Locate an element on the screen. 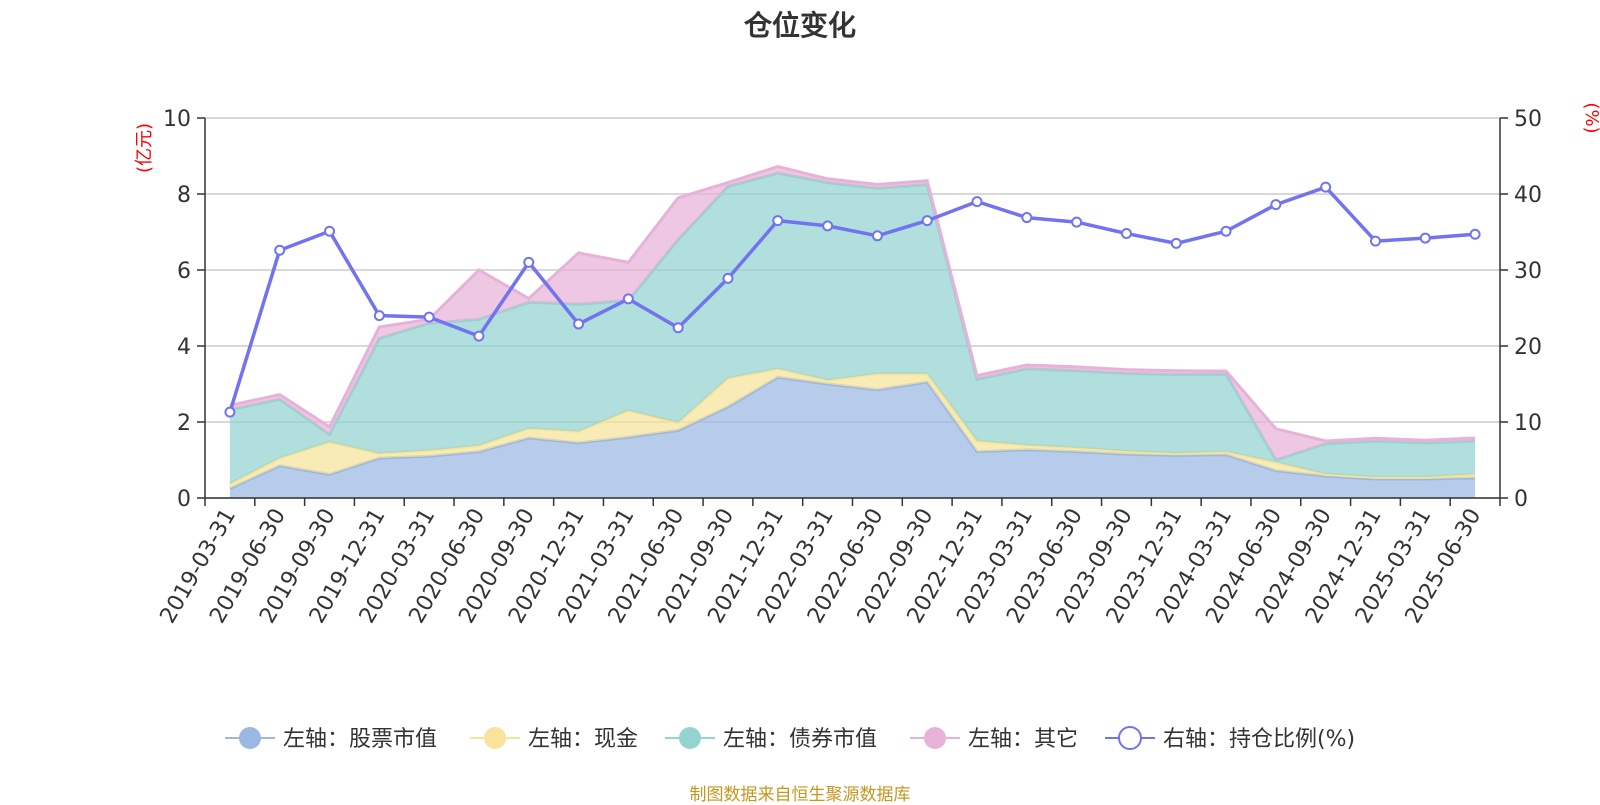 This screenshot has height=805, width=1600. legend-item: 右轴：持仓比例(%) is located at coordinates (1230, 739).